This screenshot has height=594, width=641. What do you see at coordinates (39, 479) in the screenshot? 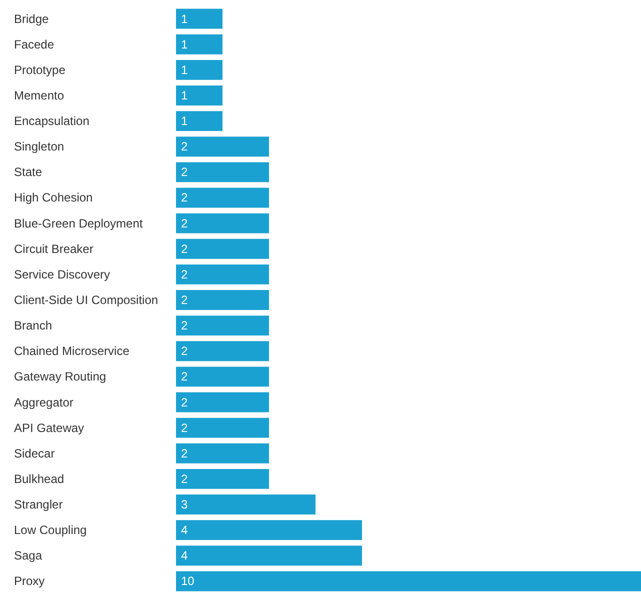
I see `y-tick-label: Bulkhead` at bounding box center [39, 479].